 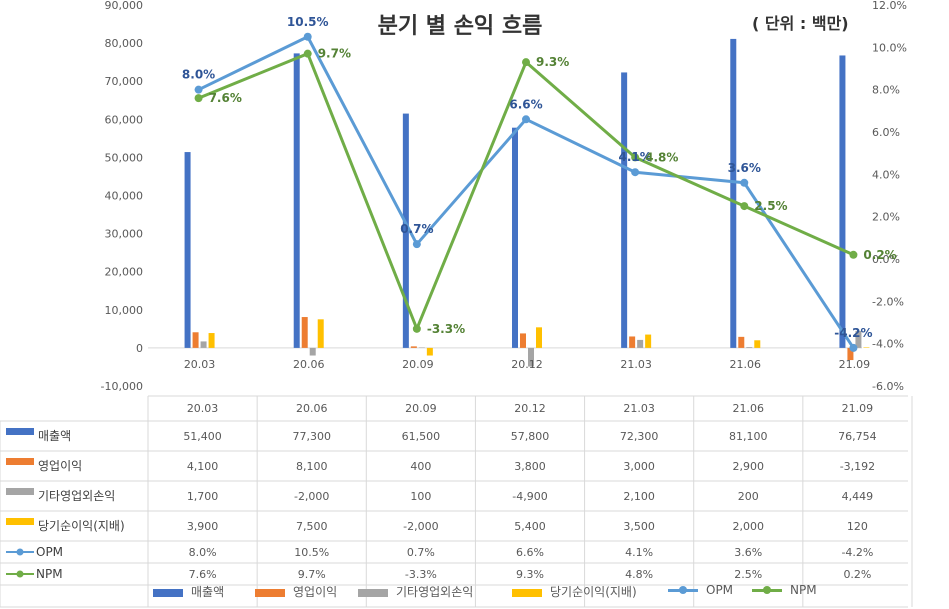 What do you see at coordinates (857, 526) in the screenshot?
I see `table-cell: 120` at bounding box center [857, 526].